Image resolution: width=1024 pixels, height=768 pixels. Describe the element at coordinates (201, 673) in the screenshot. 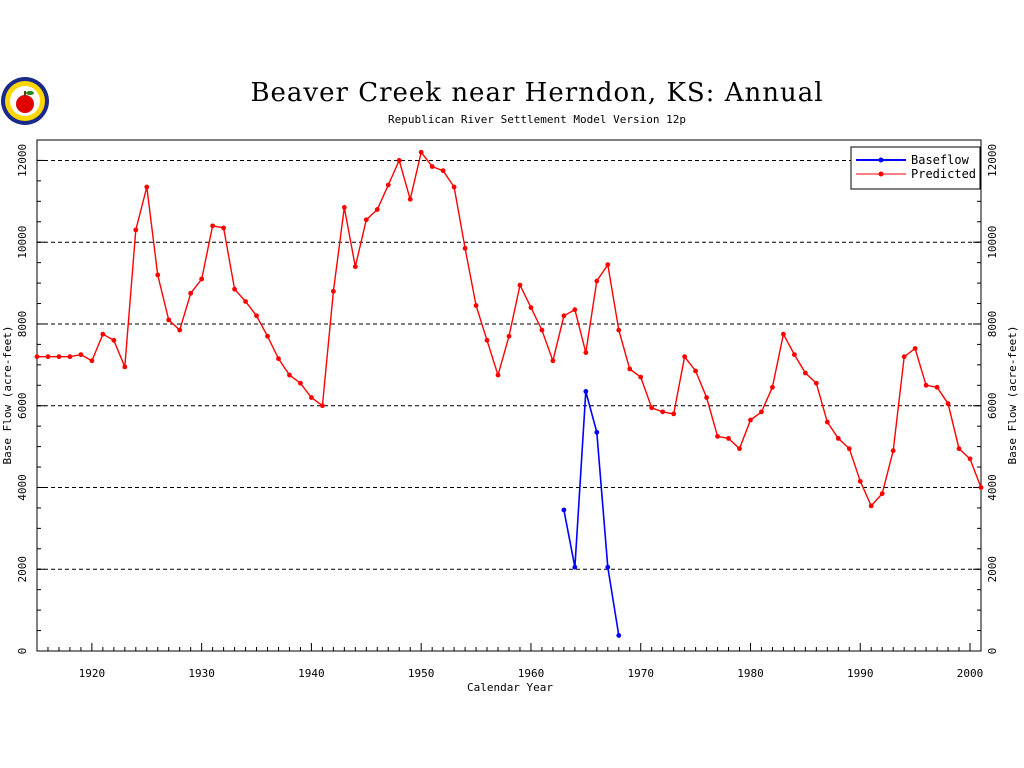

I see `x-tick-label: 1930` at that location.